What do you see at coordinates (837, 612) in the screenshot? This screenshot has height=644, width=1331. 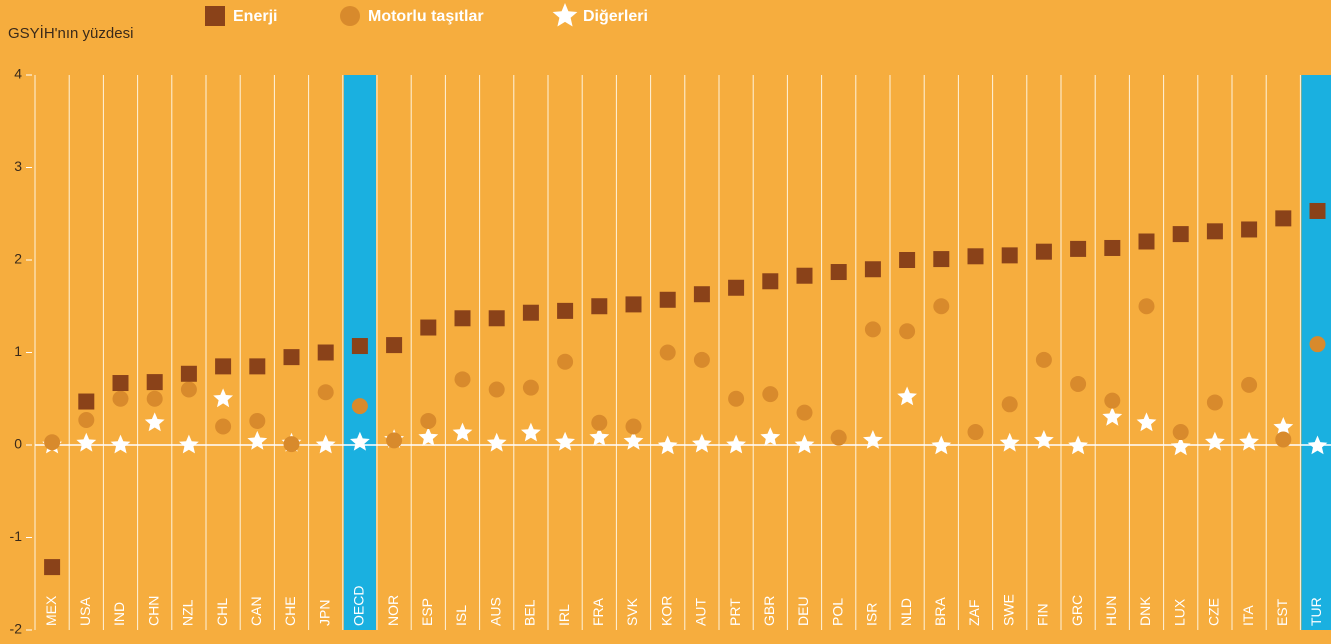 I see `x-tick-label: POL` at bounding box center [837, 612].